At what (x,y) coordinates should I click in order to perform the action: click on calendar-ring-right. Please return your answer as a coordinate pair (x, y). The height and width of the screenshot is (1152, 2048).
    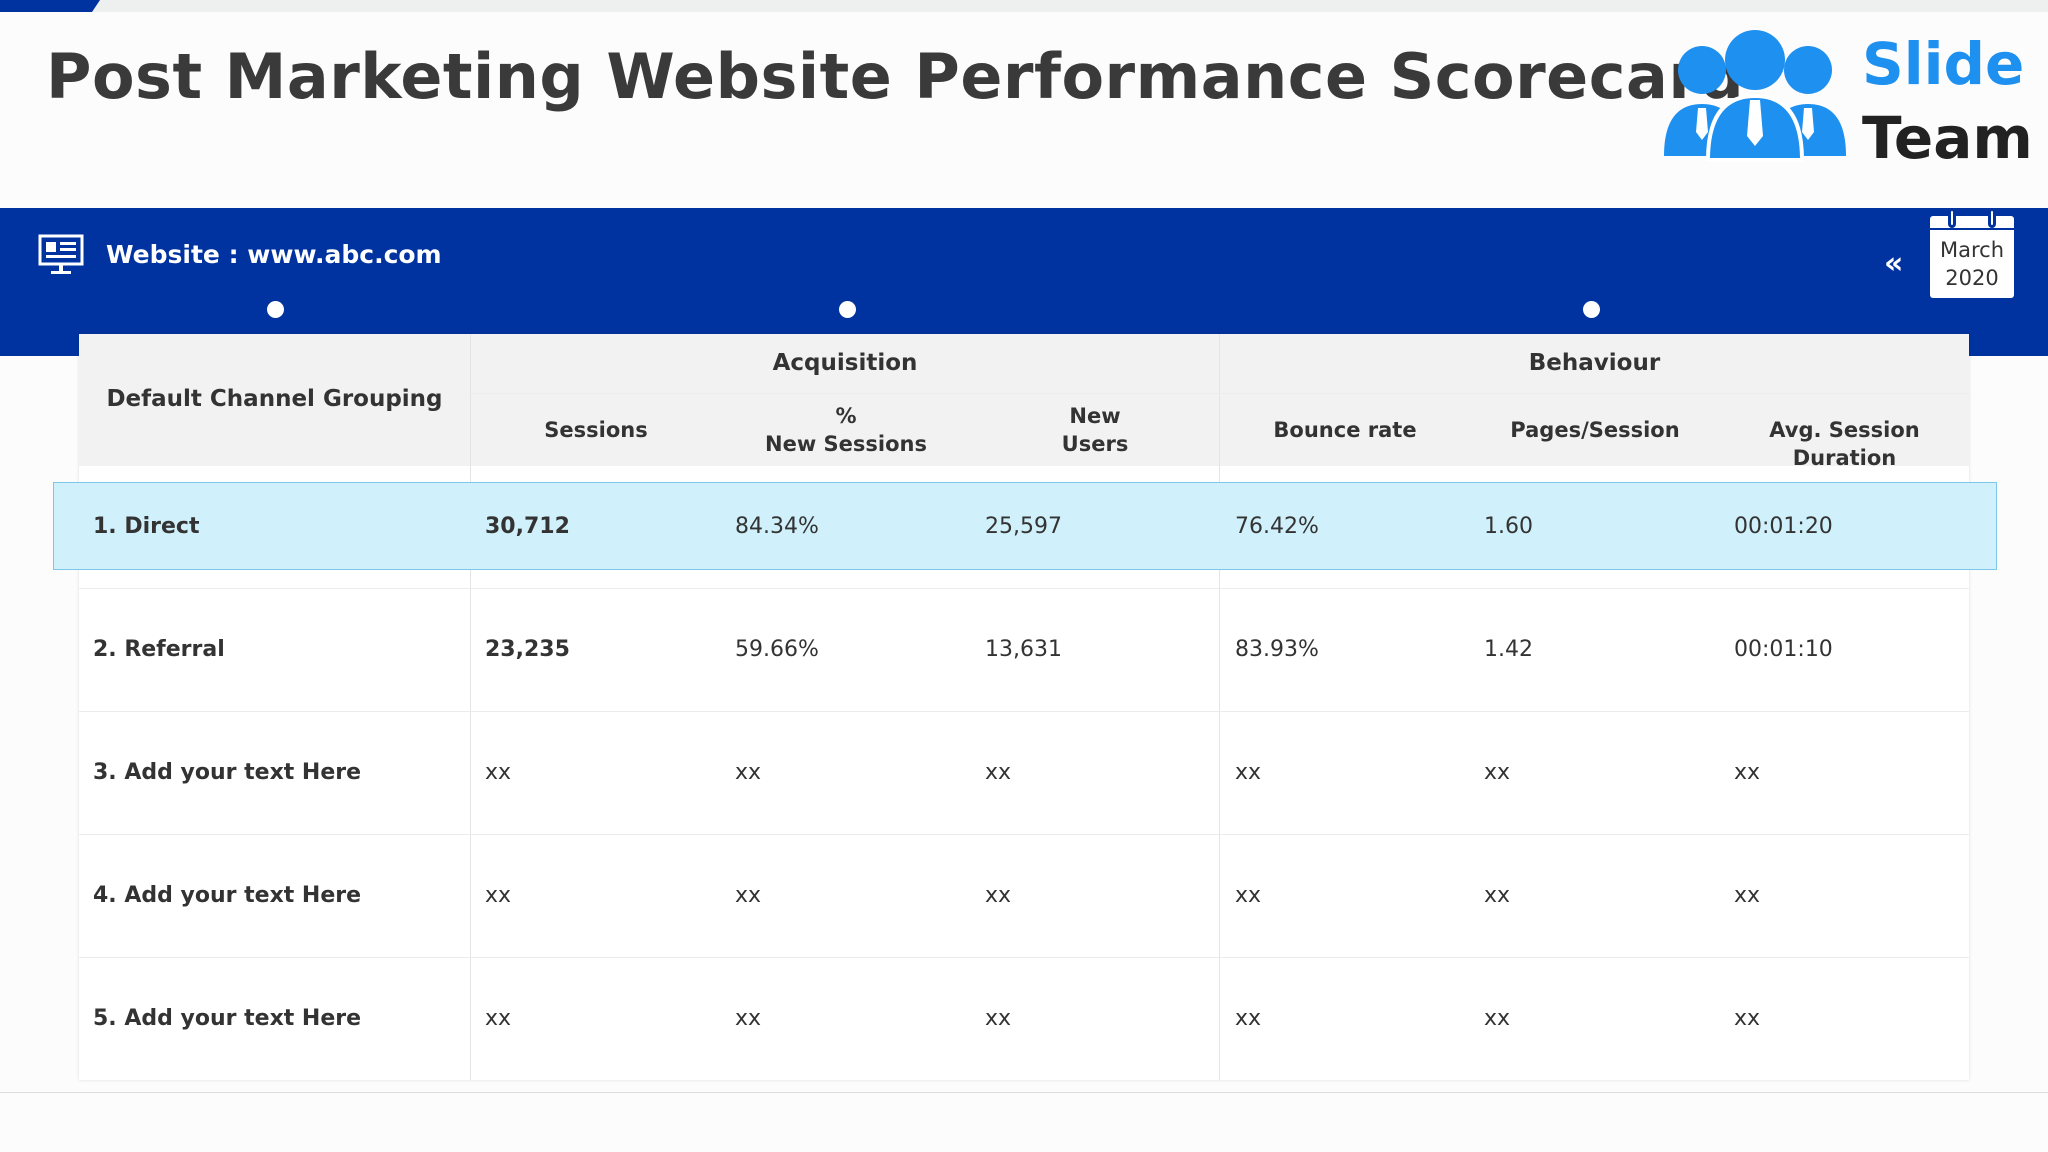
    Looking at the image, I should click on (1992, 218).